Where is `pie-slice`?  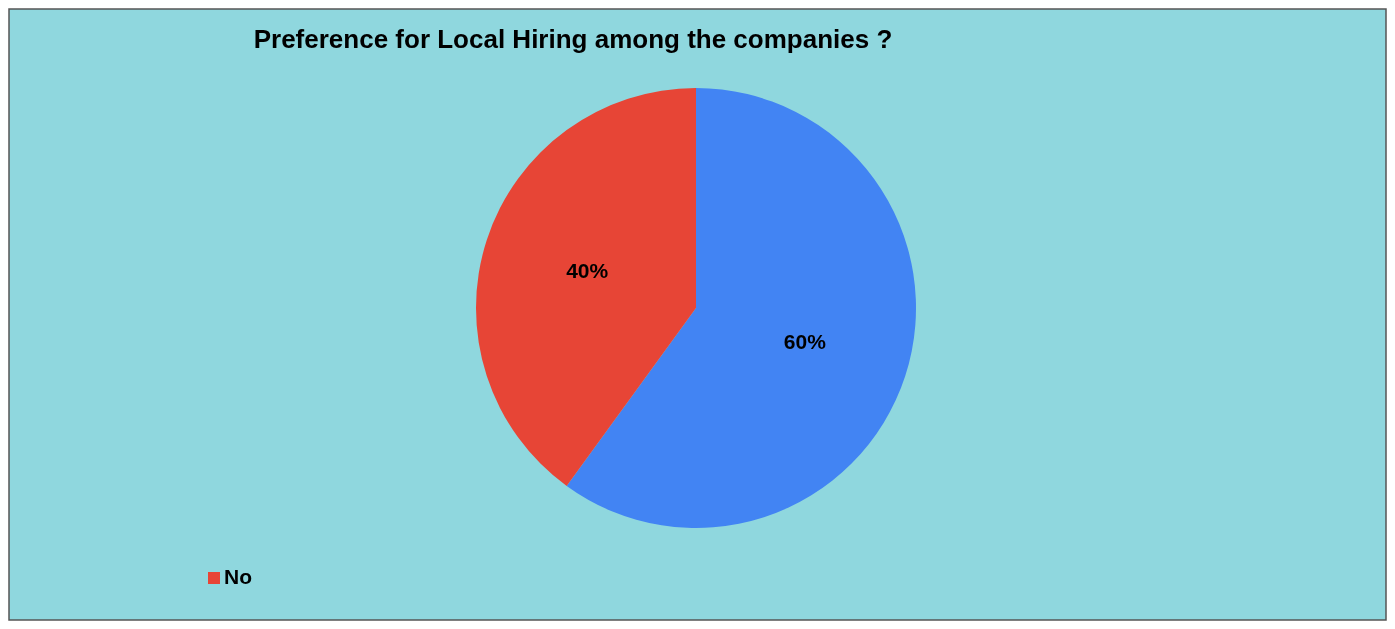 pie-slice is located at coordinates (586, 287).